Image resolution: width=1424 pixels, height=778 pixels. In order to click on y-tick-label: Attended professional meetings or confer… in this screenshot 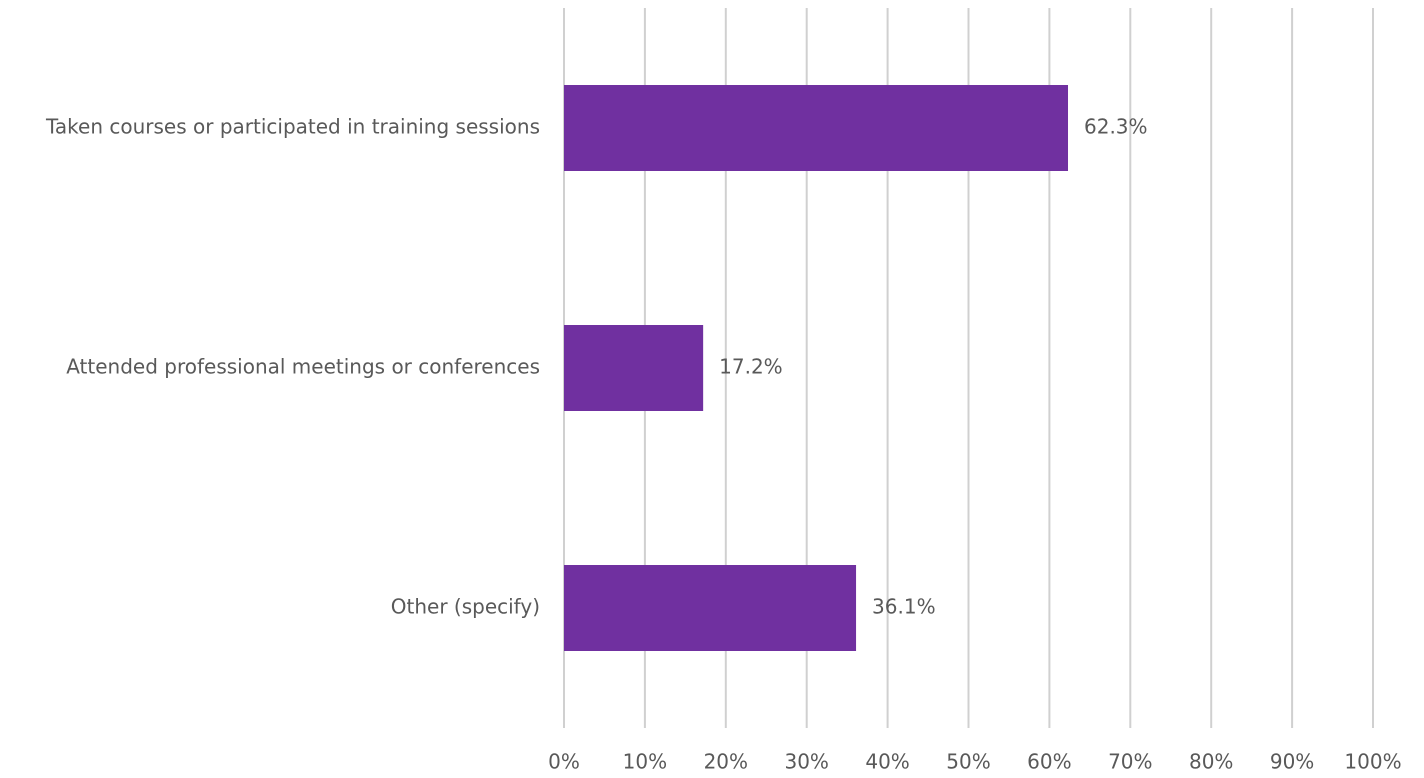, I will do `click(303, 367)`.